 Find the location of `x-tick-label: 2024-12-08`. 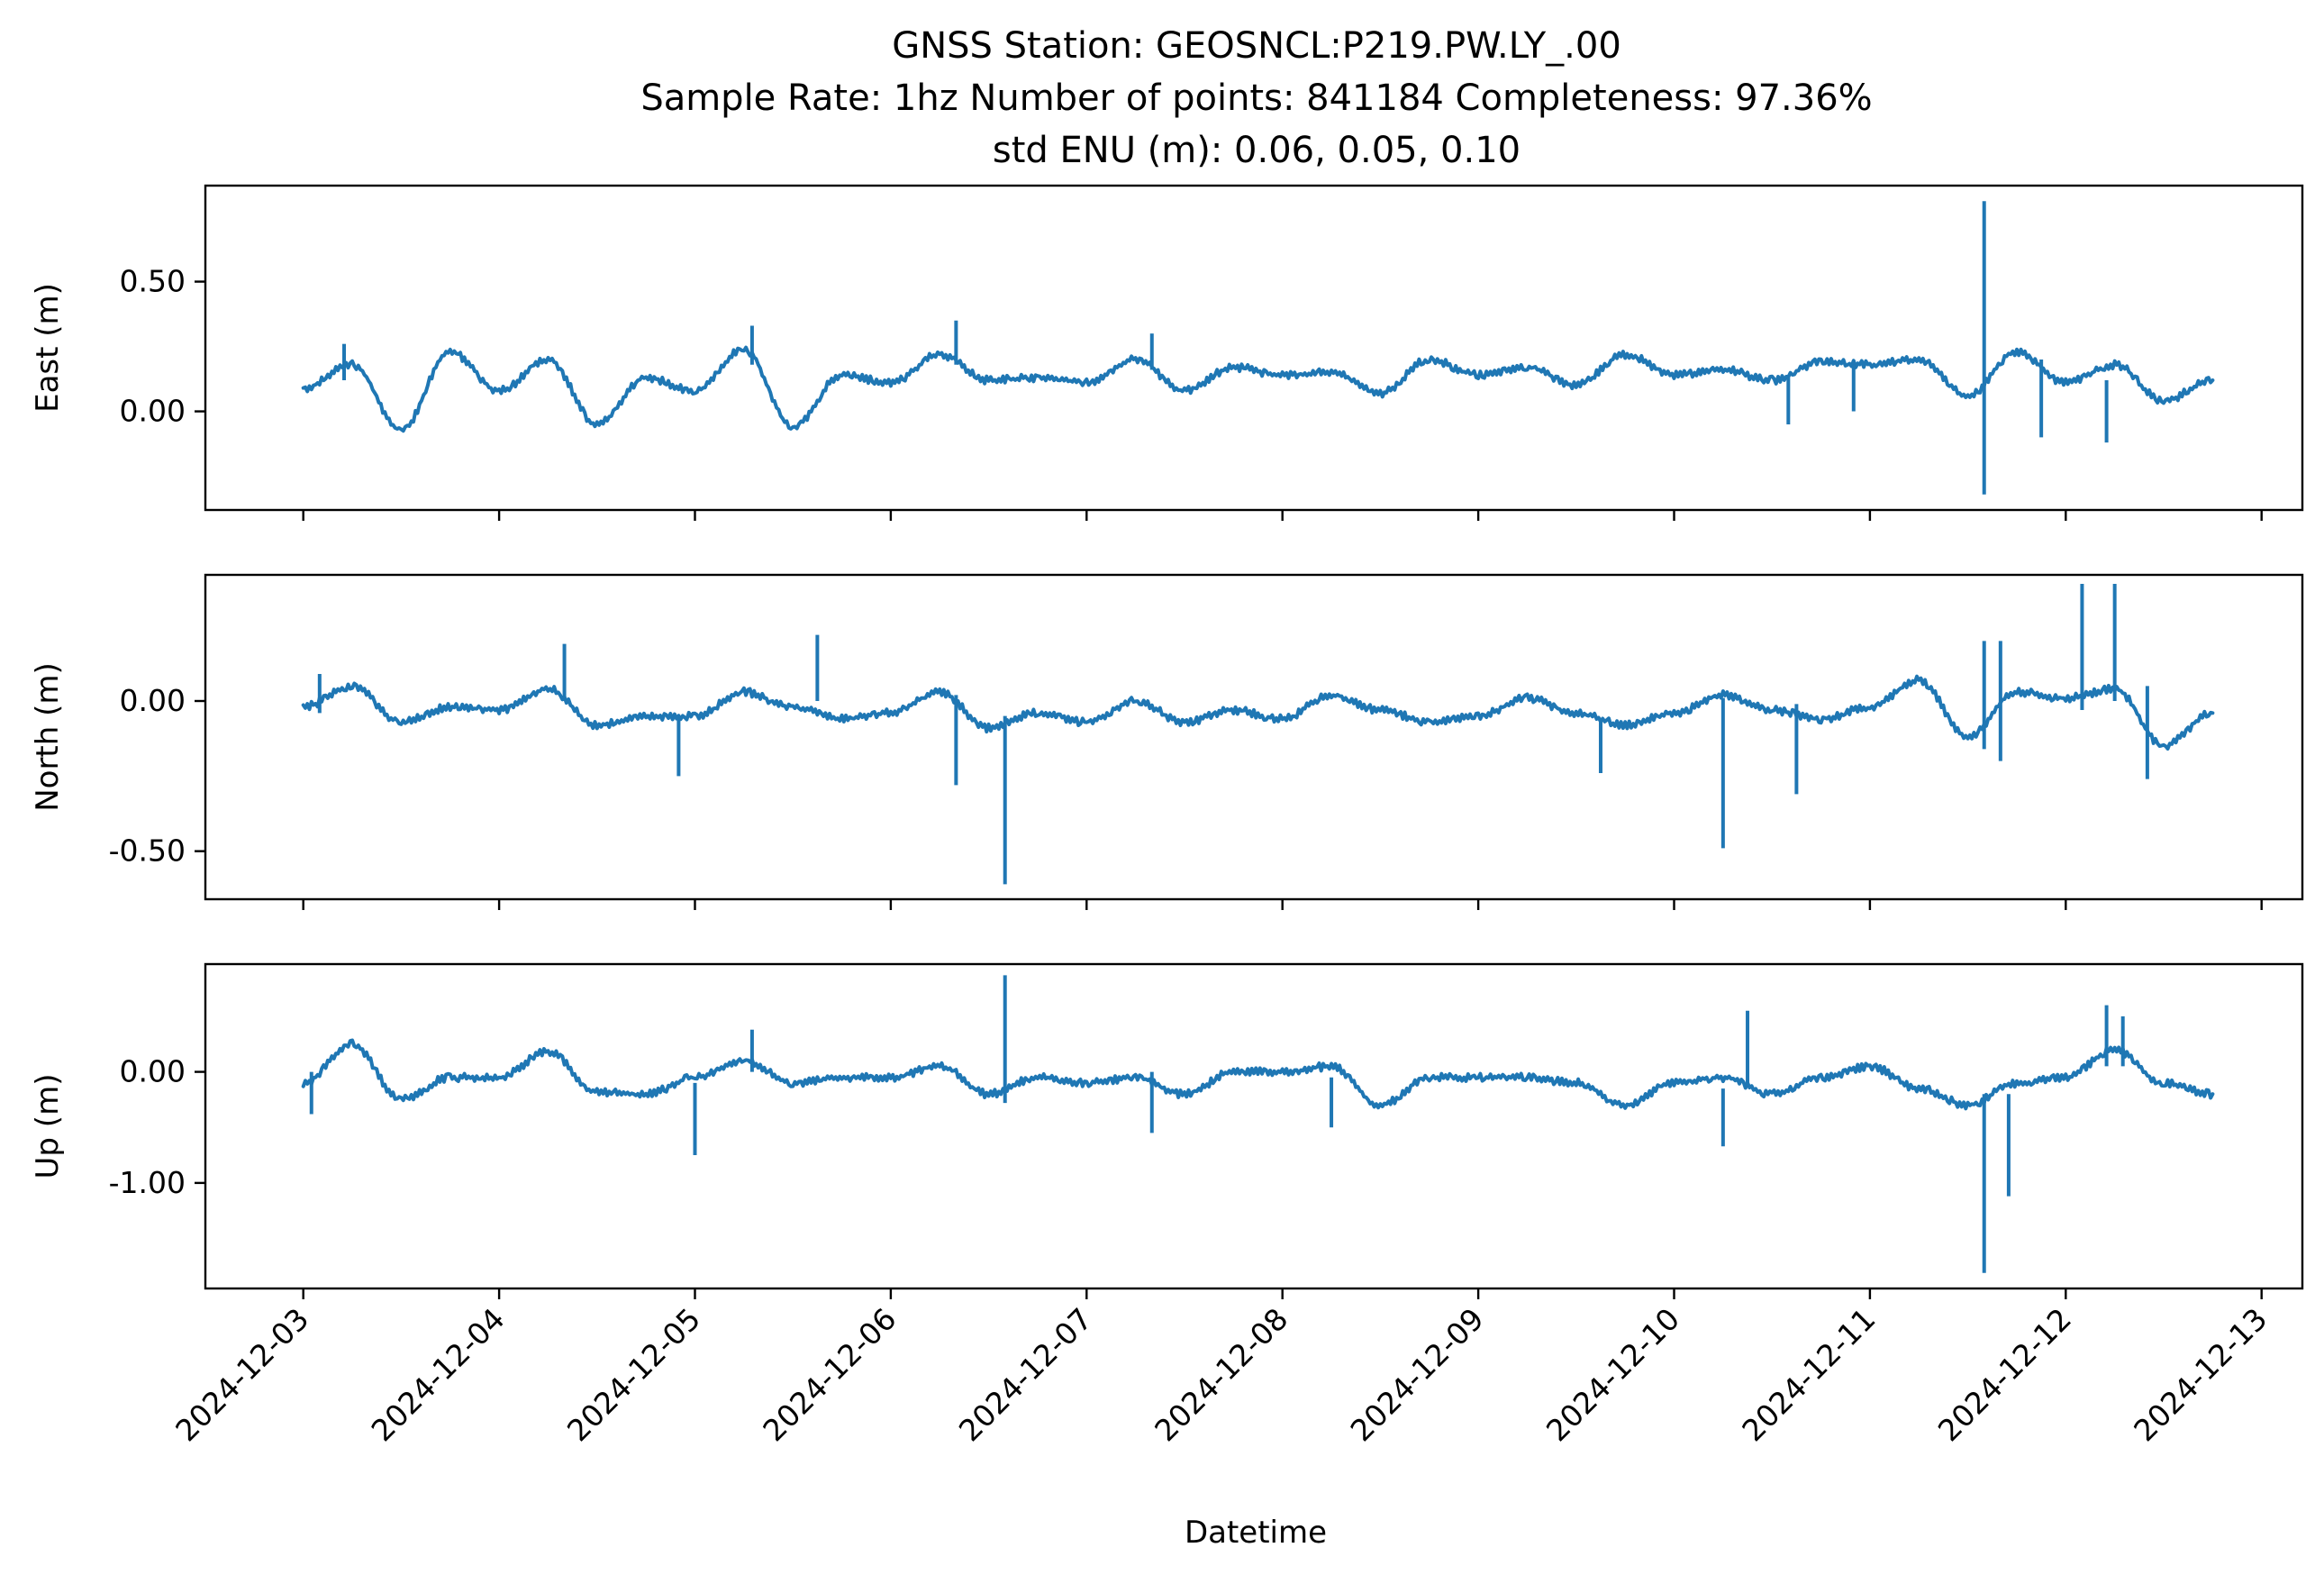

x-tick-label: 2024-12-08 is located at coordinates (1221, 1374).